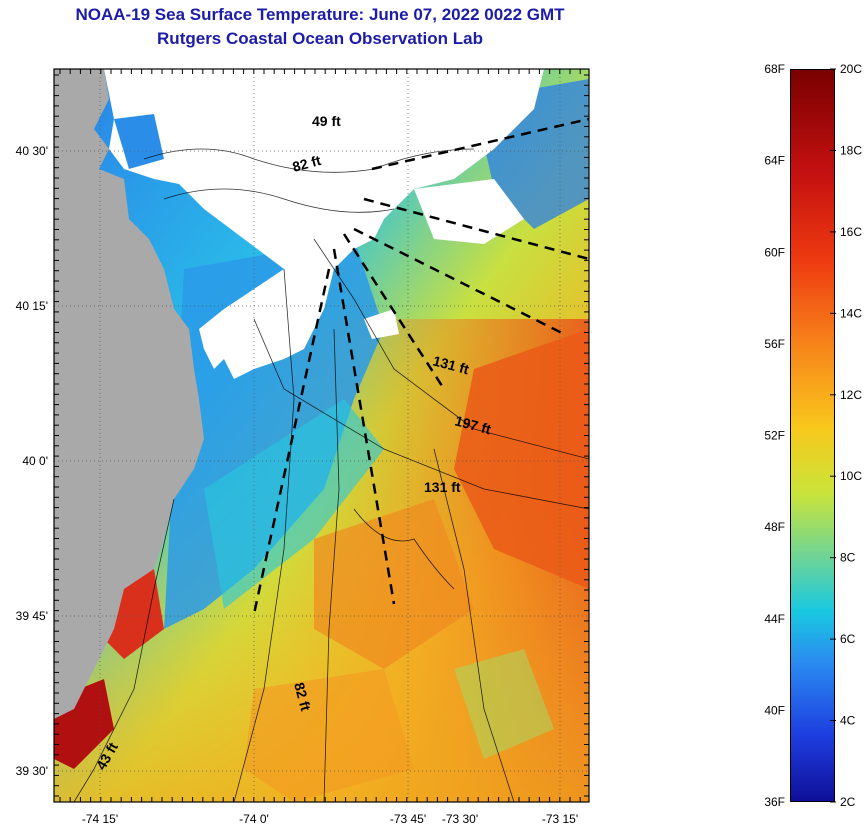 The image size is (864, 832). I want to click on lat-label-40-15: 40 15', so click(32, 306).